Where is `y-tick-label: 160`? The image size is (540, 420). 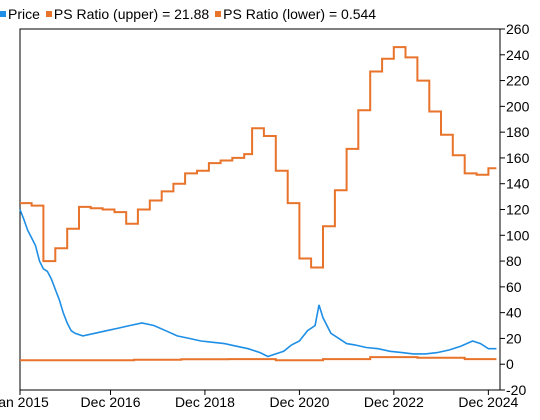 y-tick-label: 160 is located at coordinates (518, 158).